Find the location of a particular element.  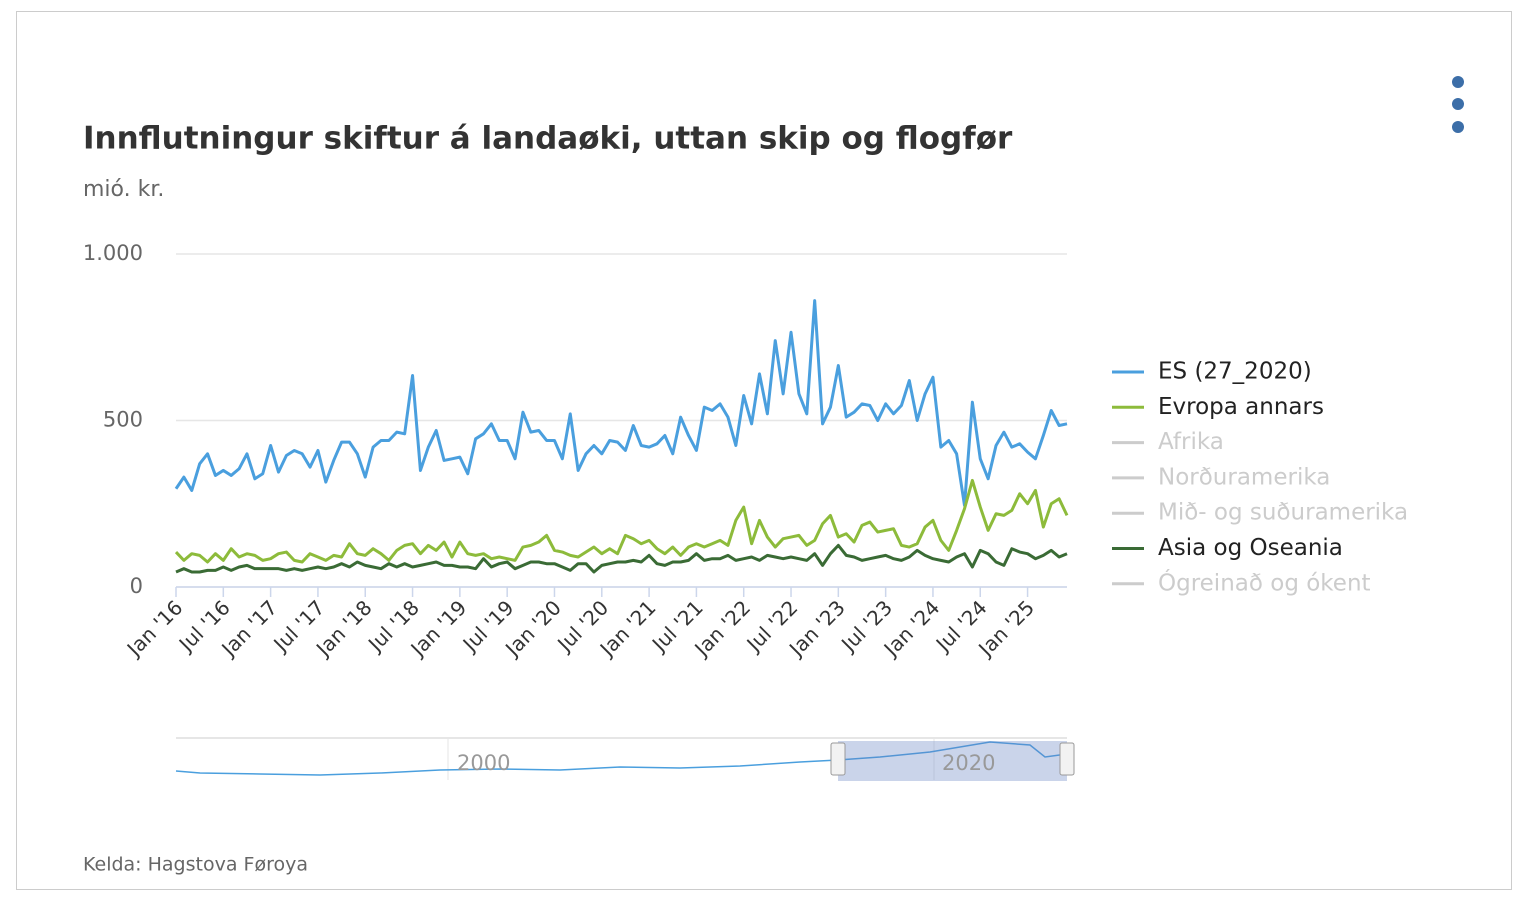

legend-item: Norðuramerika is located at coordinates (1244, 477).